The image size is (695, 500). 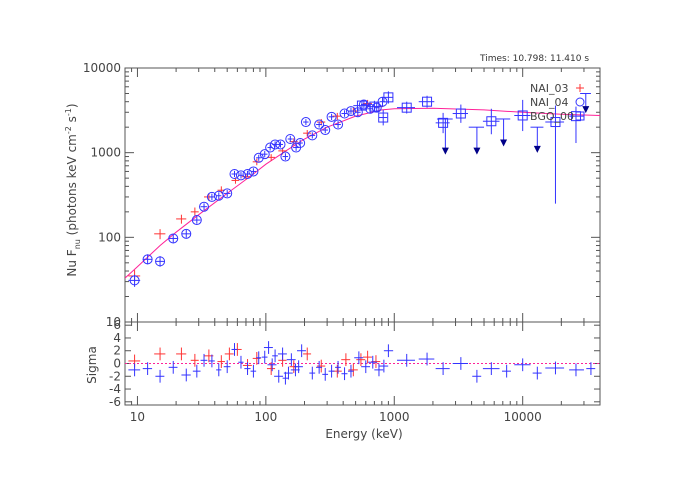 I want to click on times-label: Times: 10.798: 11.410 s, so click(x=534, y=59).